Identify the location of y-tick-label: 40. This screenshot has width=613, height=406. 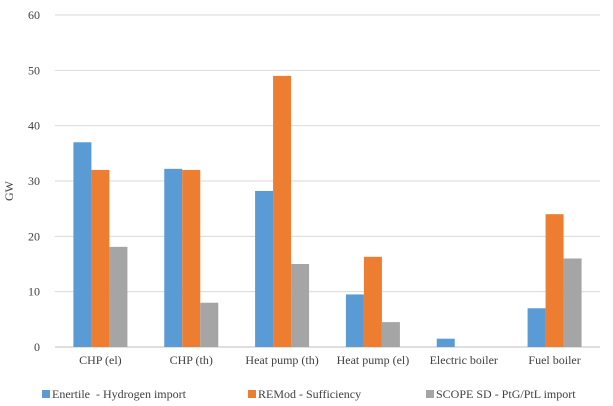
(34, 126).